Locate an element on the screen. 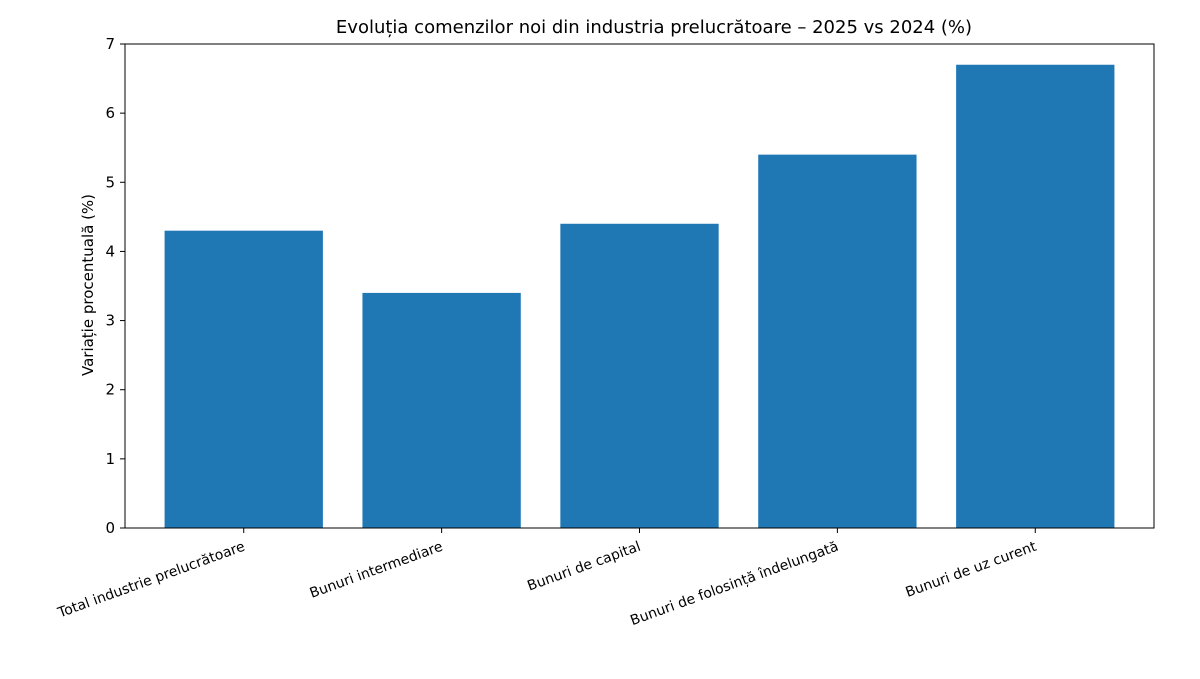  y-tick-label-1: 1 is located at coordinates (110, 459).